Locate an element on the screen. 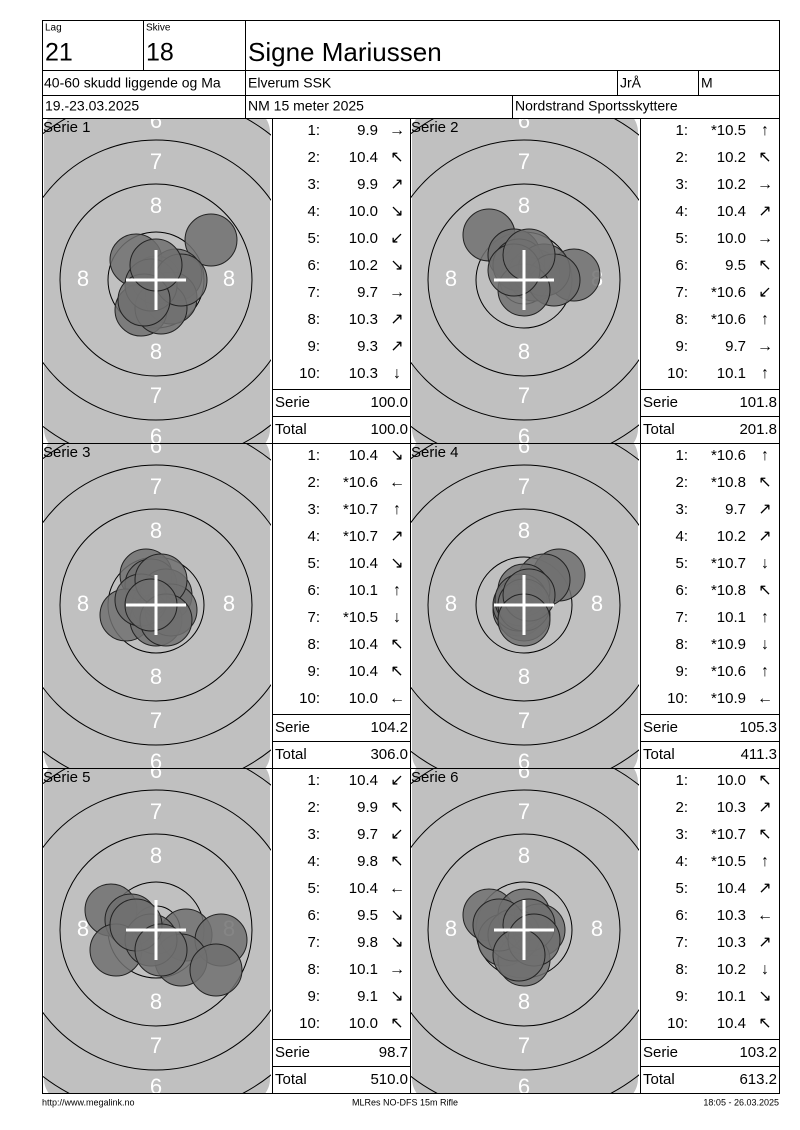 This screenshot has width=800, height=1130. shot-number: 3: is located at coordinates (313, 834).